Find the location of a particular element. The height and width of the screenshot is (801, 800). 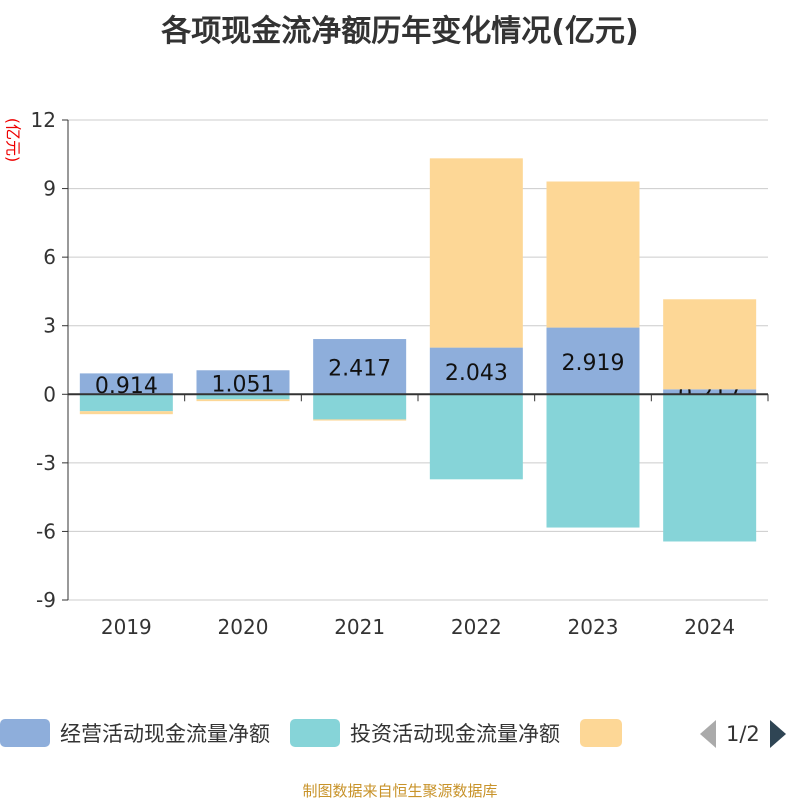

prev-page-icon is located at coordinates (708, 734).